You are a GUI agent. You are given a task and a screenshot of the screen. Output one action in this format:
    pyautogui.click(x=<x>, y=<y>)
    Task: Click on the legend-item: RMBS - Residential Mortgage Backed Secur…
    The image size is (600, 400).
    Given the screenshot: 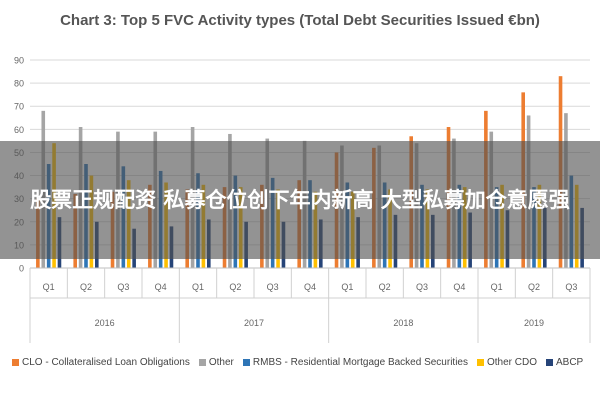 What is the action you would take?
    pyautogui.click(x=355, y=362)
    